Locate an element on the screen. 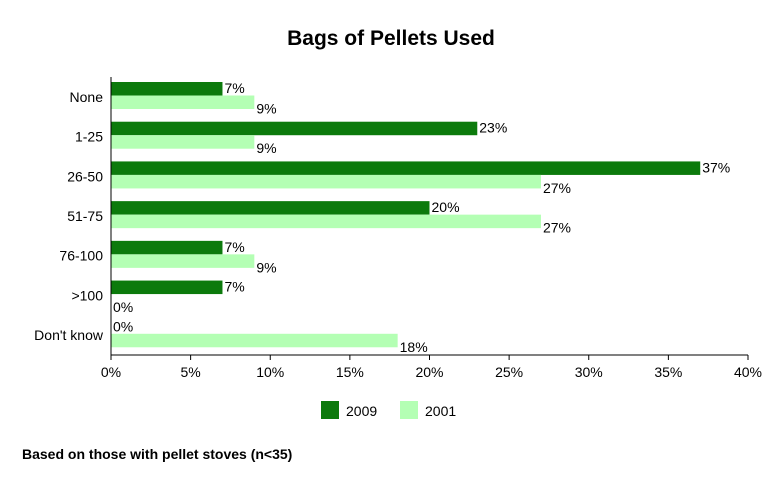  category-label: None is located at coordinates (87, 97).